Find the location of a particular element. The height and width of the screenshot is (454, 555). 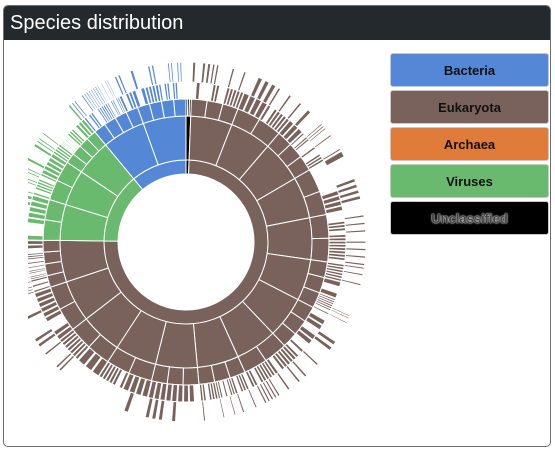

sunburst-segment-viruses-sub is located at coordinates (52, 230).